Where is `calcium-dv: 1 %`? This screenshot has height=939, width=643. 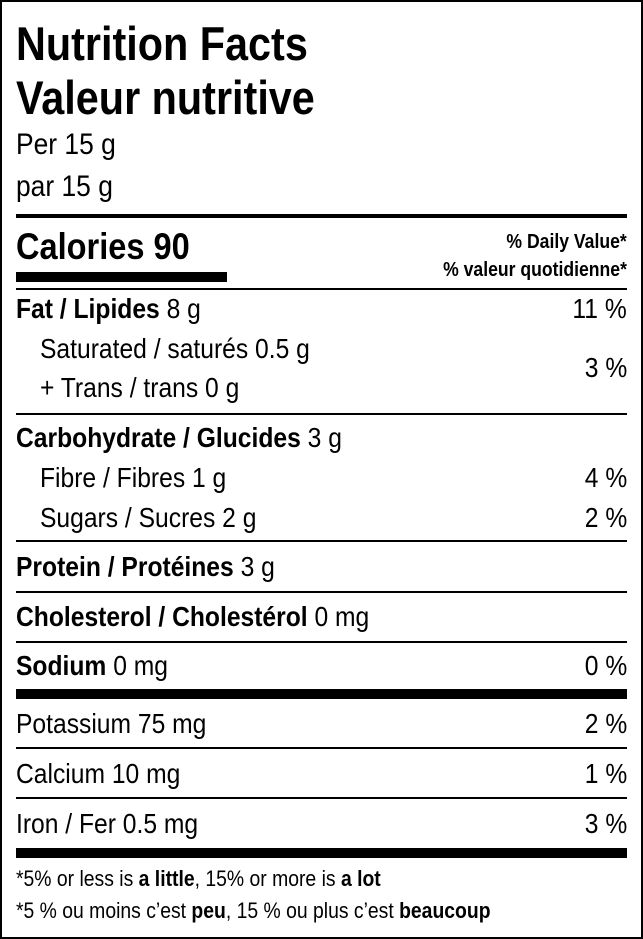 calcium-dv: 1 % is located at coordinates (605, 773).